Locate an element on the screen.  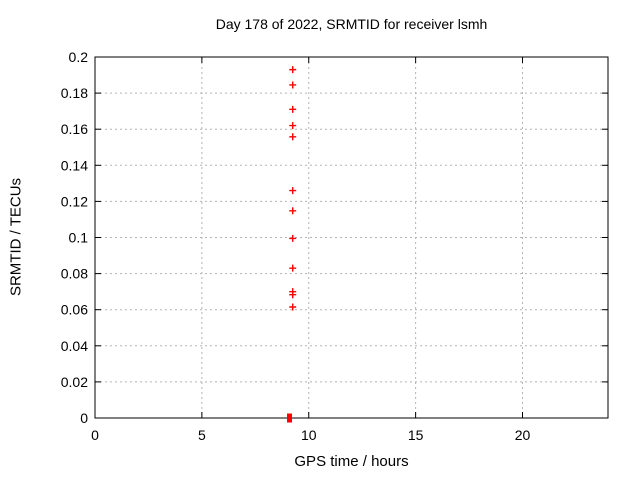
y-tick-label: 0.2 is located at coordinates (79, 57).